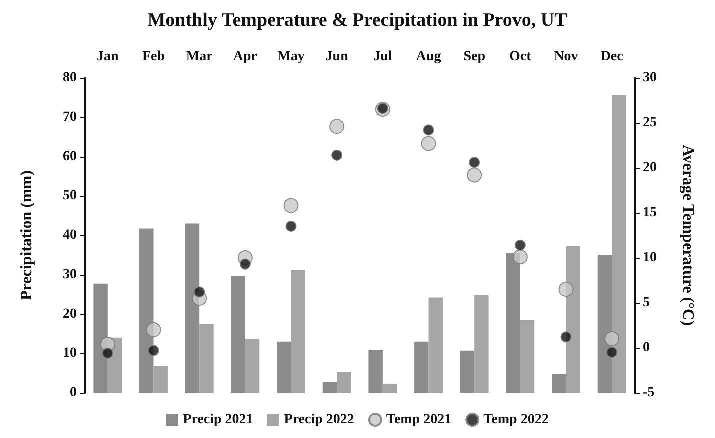 This screenshot has height=438, width=715. I want to click on y2-tick-label: 5, so click(646, 303).